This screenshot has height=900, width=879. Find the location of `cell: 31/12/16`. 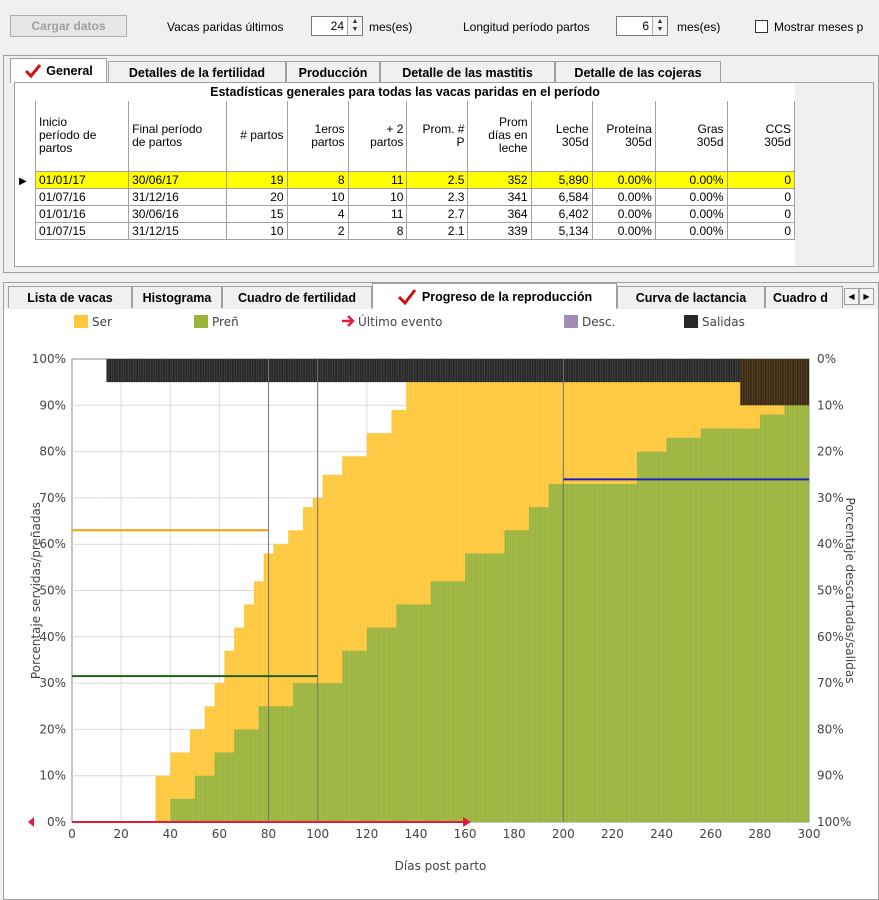

cell: 31/12/16 is located at coordinates (177, 196).